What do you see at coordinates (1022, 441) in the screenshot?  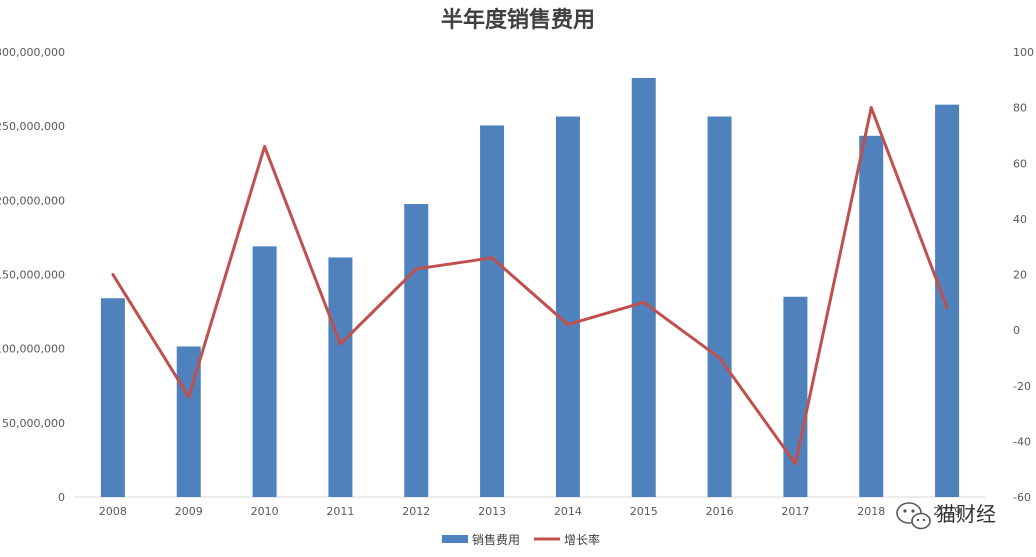 I see `right-tick-label: -40` at bounding box center [1022, 441].